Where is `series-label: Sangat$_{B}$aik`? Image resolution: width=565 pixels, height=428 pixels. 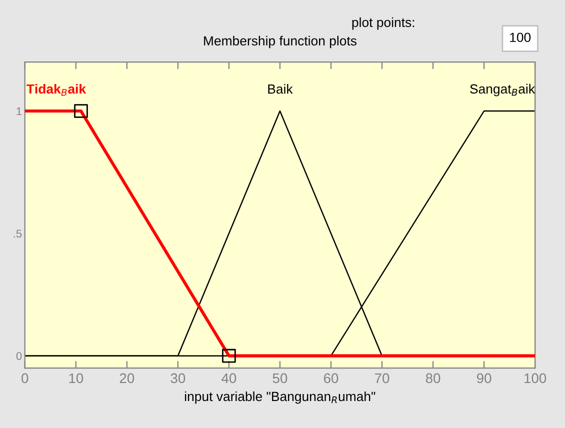
series-label: Sangat$_{B}$aik is located at coordinates (503, 90).